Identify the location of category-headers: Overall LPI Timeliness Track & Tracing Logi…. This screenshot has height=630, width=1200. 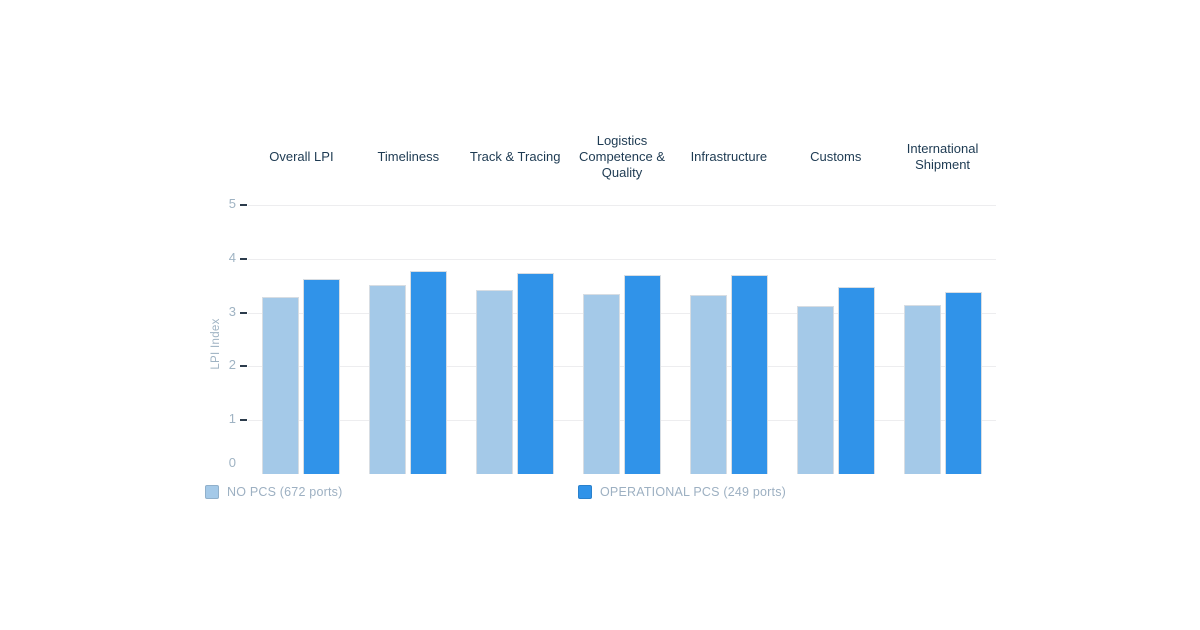
(622, 157).